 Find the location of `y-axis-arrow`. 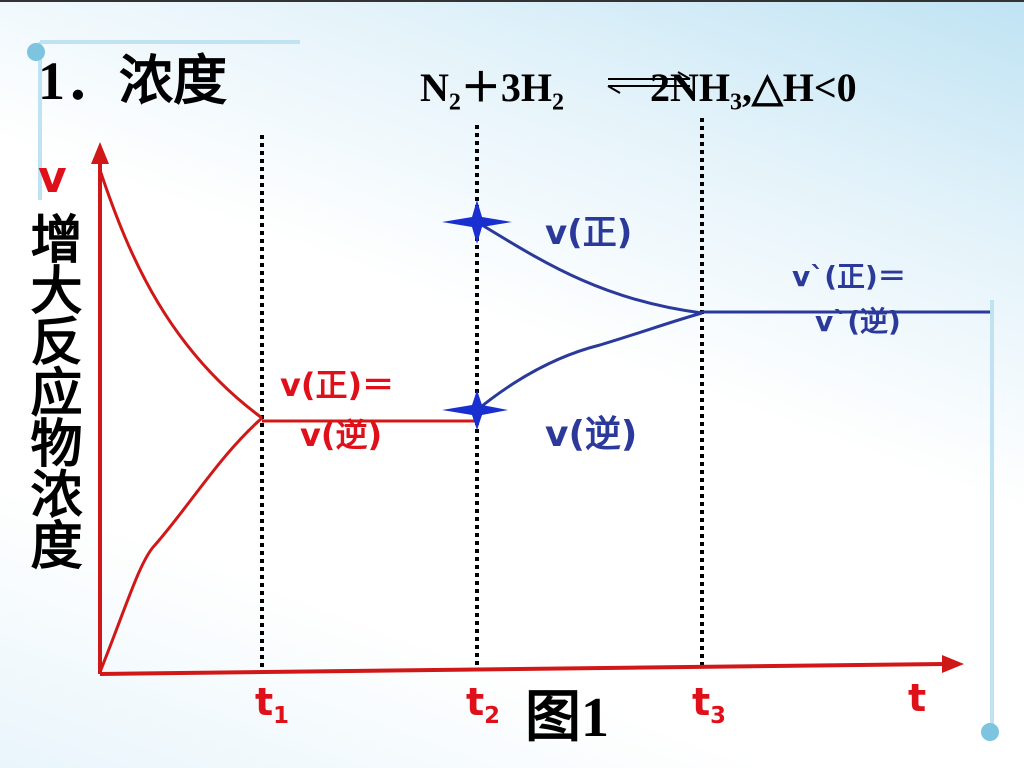

y-axis-arrow is located at coordinates (100, 153).